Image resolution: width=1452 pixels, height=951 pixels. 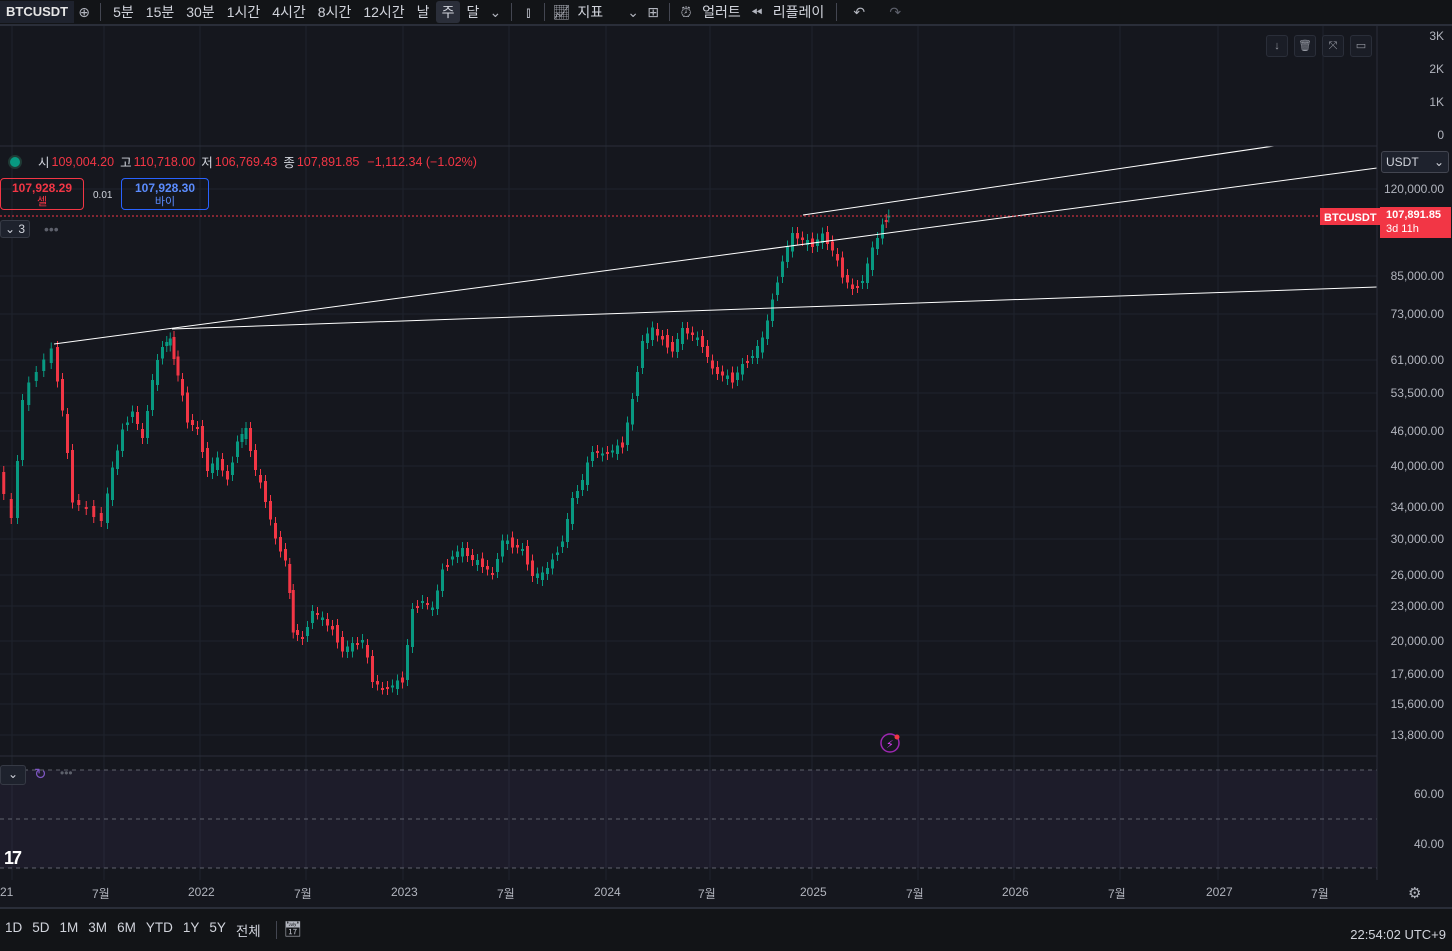 What do you see at coordinates (1350, 218) in the screenshot?
I see `symbol-tag-label: BTCUSDT` at bounding box center [1350, 218].